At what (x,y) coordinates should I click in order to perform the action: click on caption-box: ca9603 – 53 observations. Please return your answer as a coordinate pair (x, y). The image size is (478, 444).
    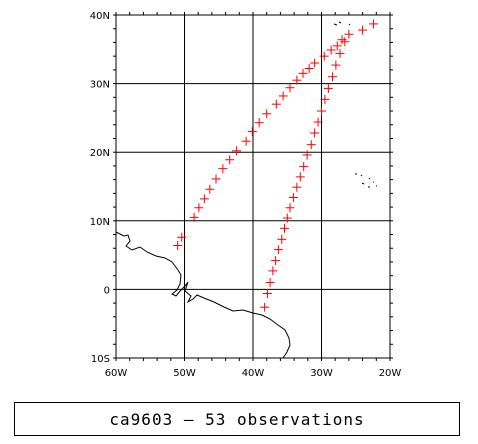
    Looking at the image, I should click on (237, 419).